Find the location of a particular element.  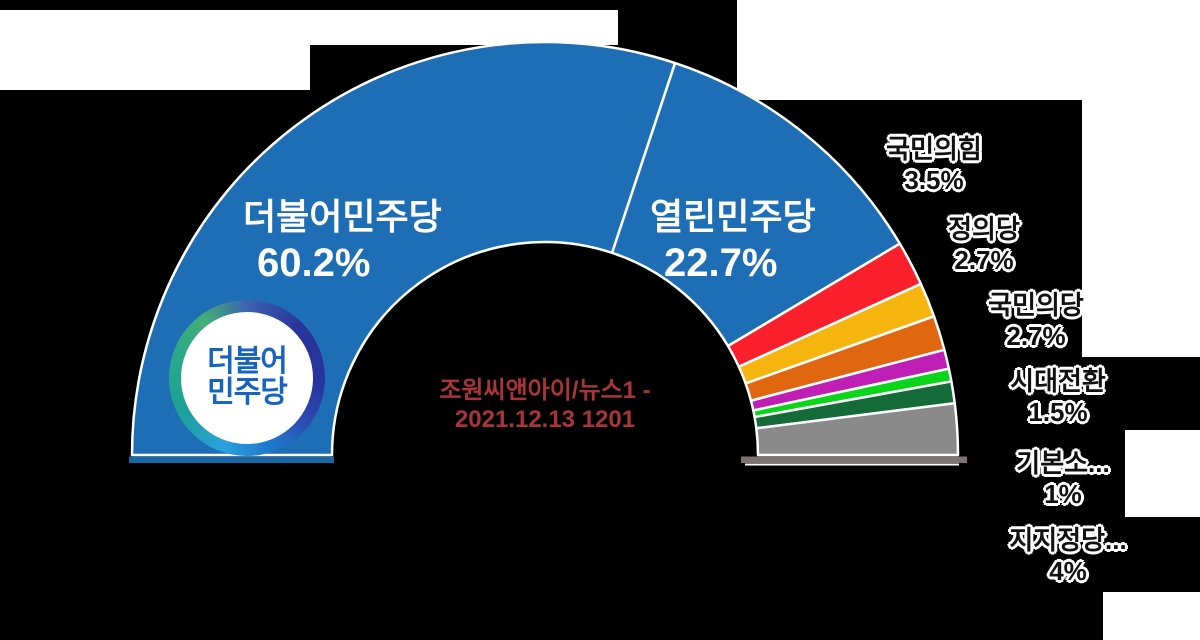

party-name: 국민의힘 is located at coordinates (934, 149).